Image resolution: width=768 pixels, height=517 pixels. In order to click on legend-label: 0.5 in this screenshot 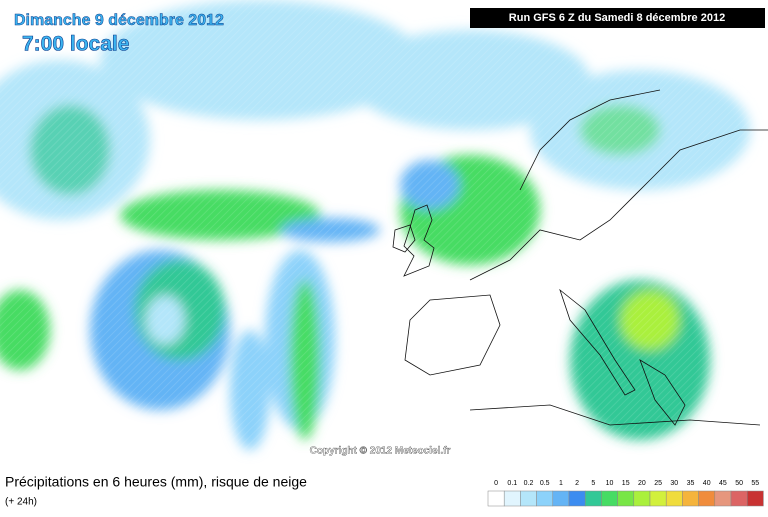, I will do `click(545, 483)`.